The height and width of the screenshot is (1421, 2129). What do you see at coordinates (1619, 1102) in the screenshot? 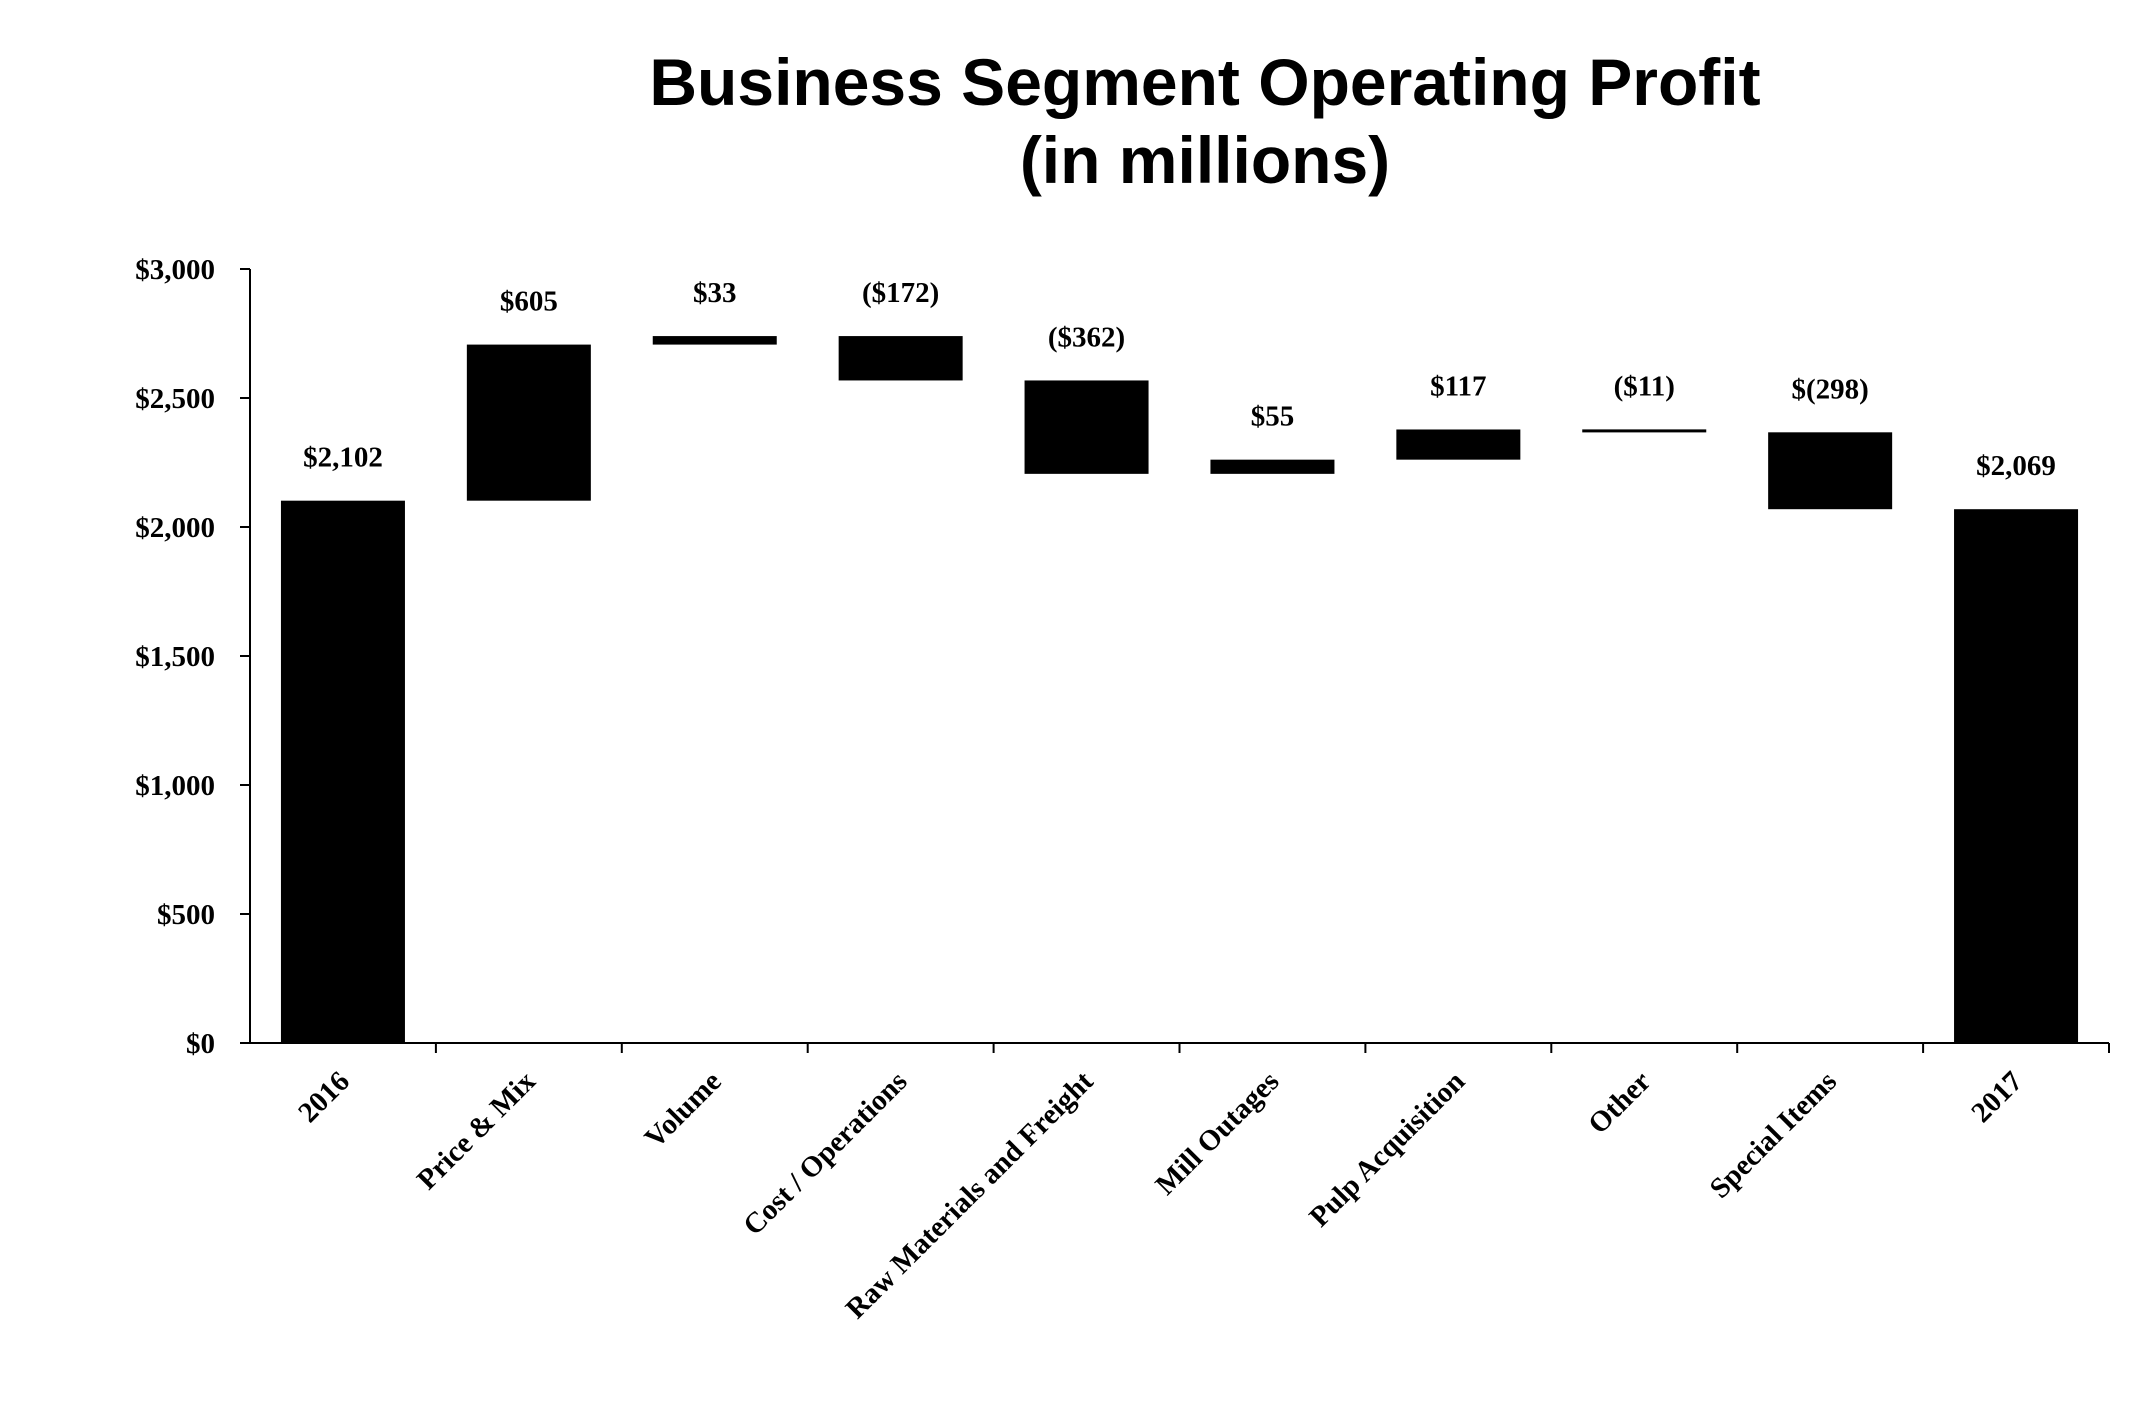
I see `category-label: Other` at bounding box center [1619, 1102].